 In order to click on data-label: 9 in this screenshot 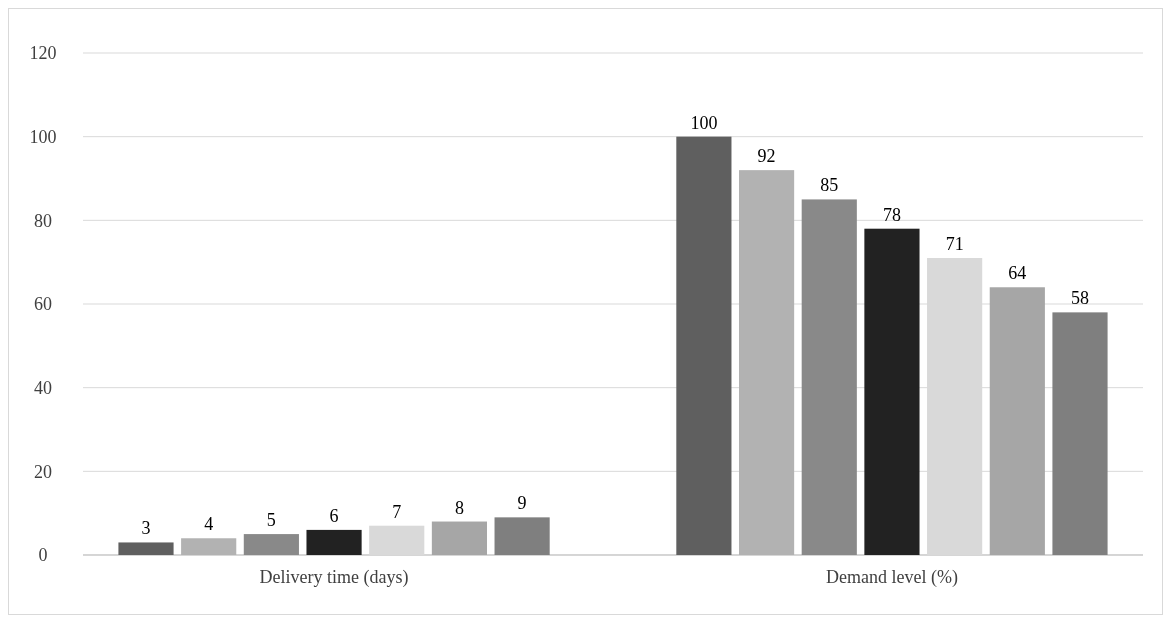, I will do `click(522, 503)`.